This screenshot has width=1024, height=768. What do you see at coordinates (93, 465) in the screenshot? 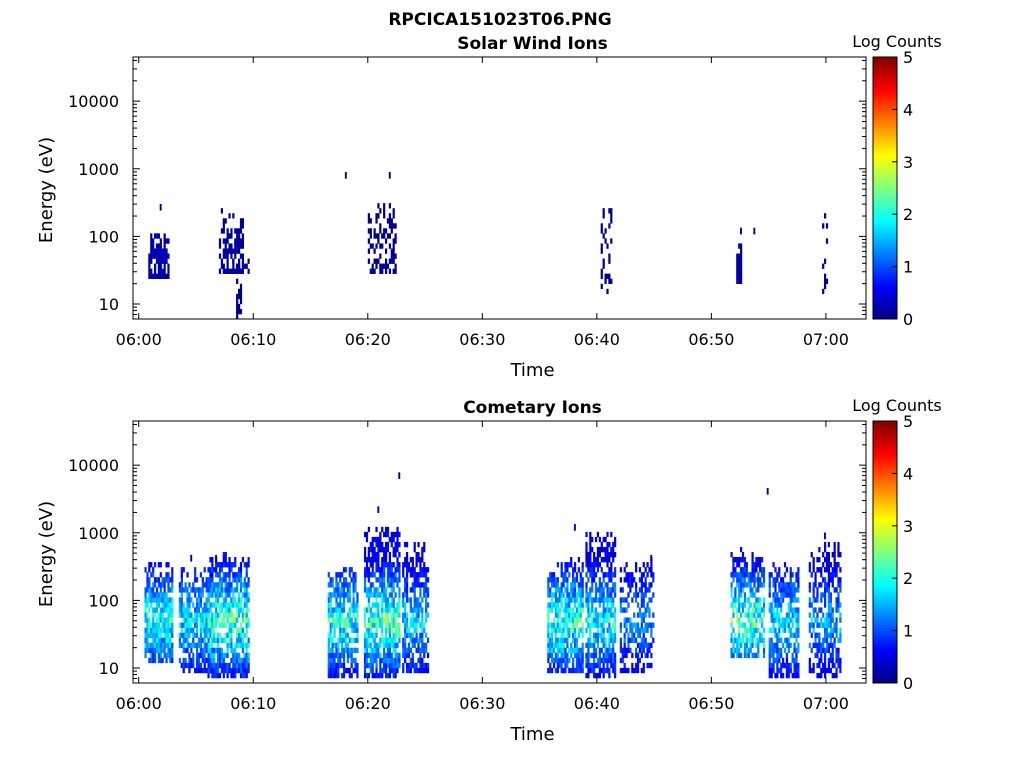
I see `y-tick-label: 10000` at bounding box center [93, 465].